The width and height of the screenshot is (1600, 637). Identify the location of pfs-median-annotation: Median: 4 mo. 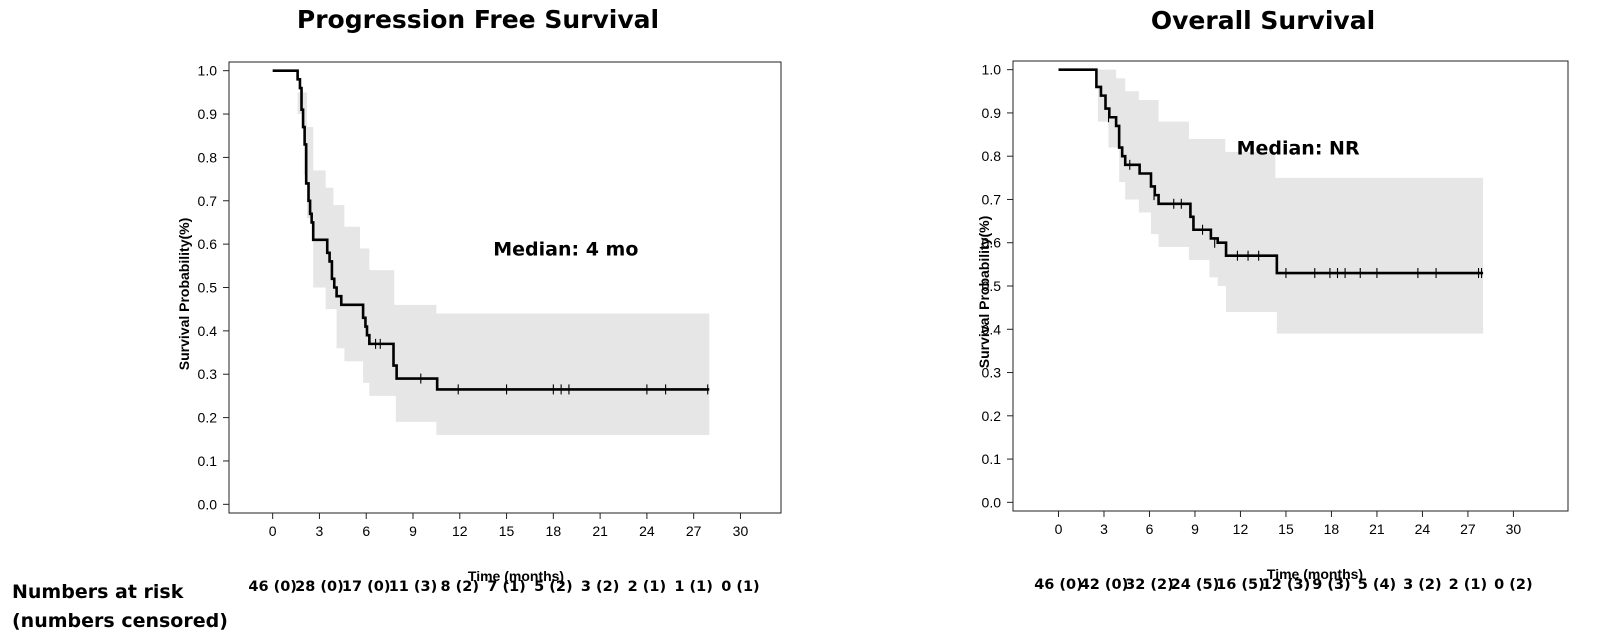
(565, 249).